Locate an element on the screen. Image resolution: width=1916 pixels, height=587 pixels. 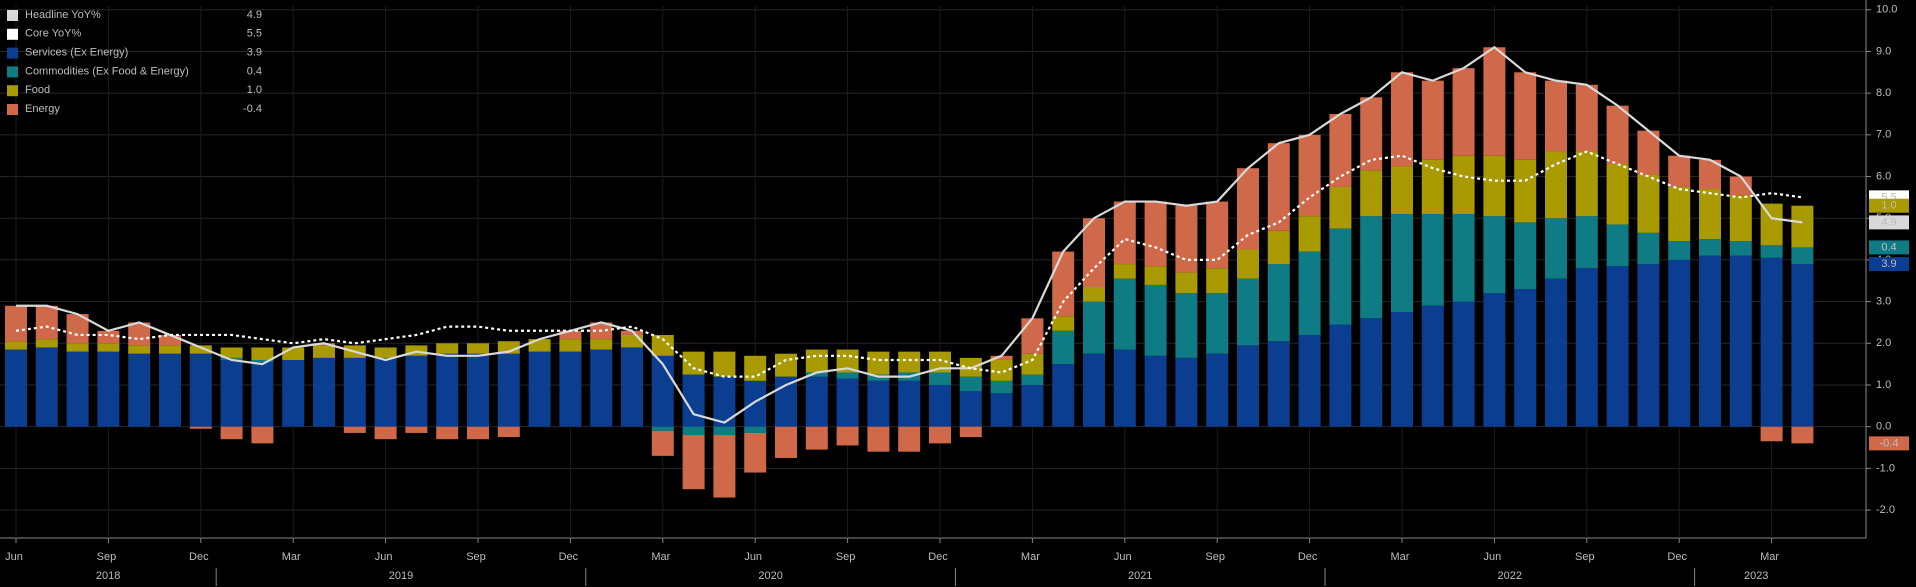
legend-value: 5.5 is located at coordinates (254, 34).